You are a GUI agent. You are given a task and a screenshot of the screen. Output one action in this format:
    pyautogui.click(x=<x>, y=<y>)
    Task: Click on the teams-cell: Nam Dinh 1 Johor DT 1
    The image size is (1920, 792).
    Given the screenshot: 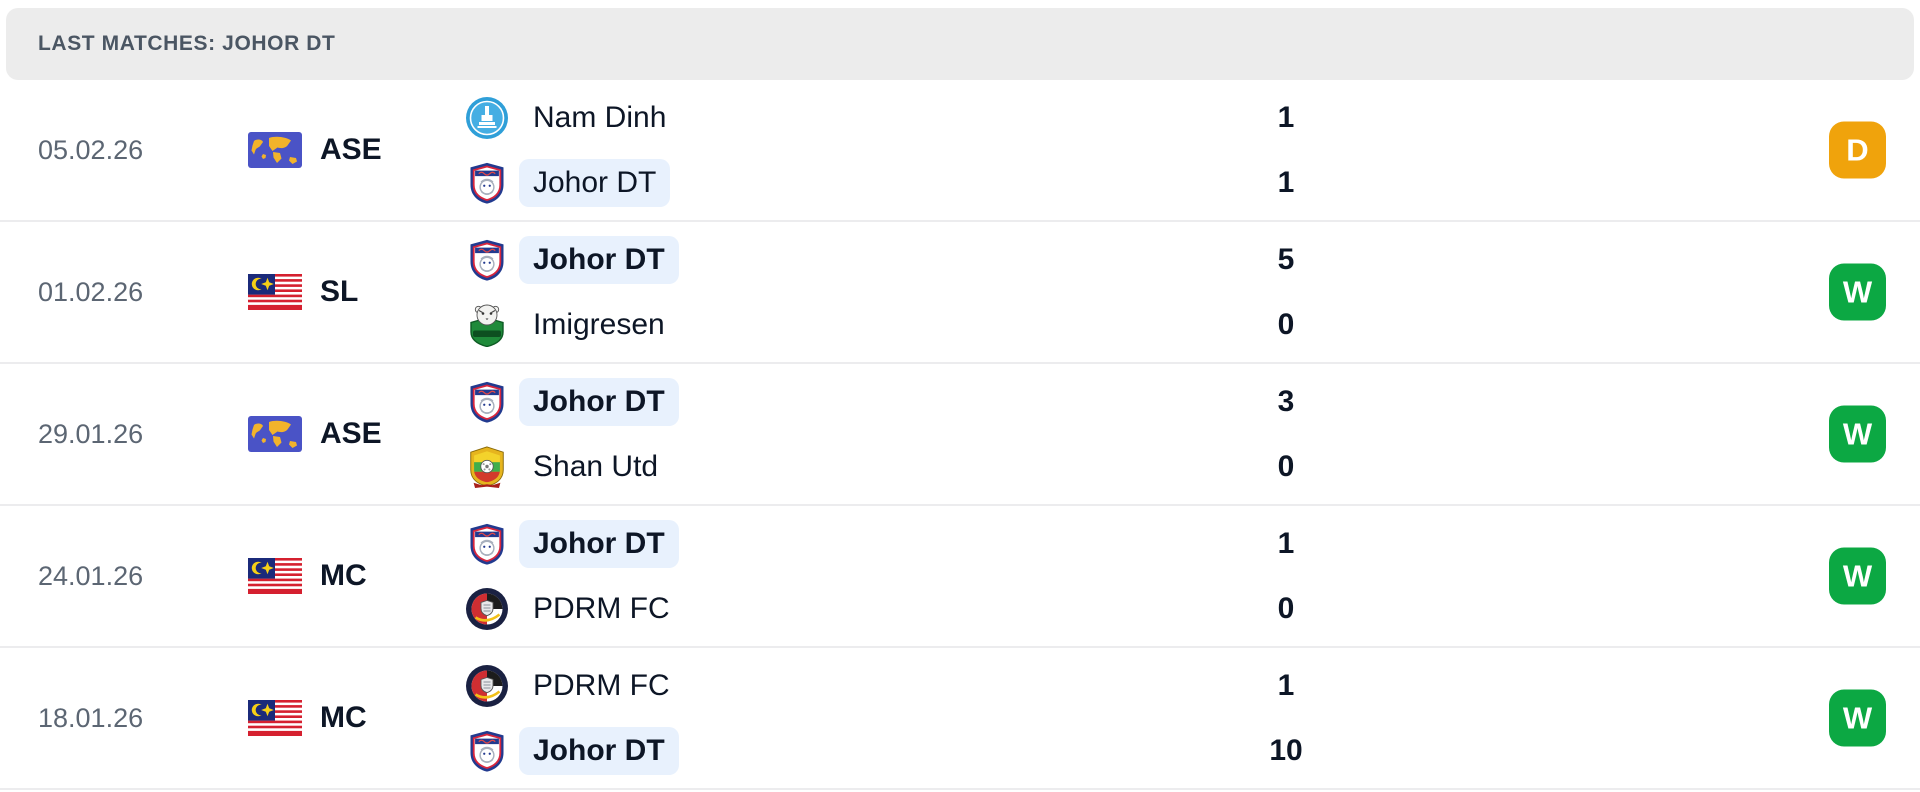 What is the action you would take?
    pyautogui.click(x=1180, y=150)
    